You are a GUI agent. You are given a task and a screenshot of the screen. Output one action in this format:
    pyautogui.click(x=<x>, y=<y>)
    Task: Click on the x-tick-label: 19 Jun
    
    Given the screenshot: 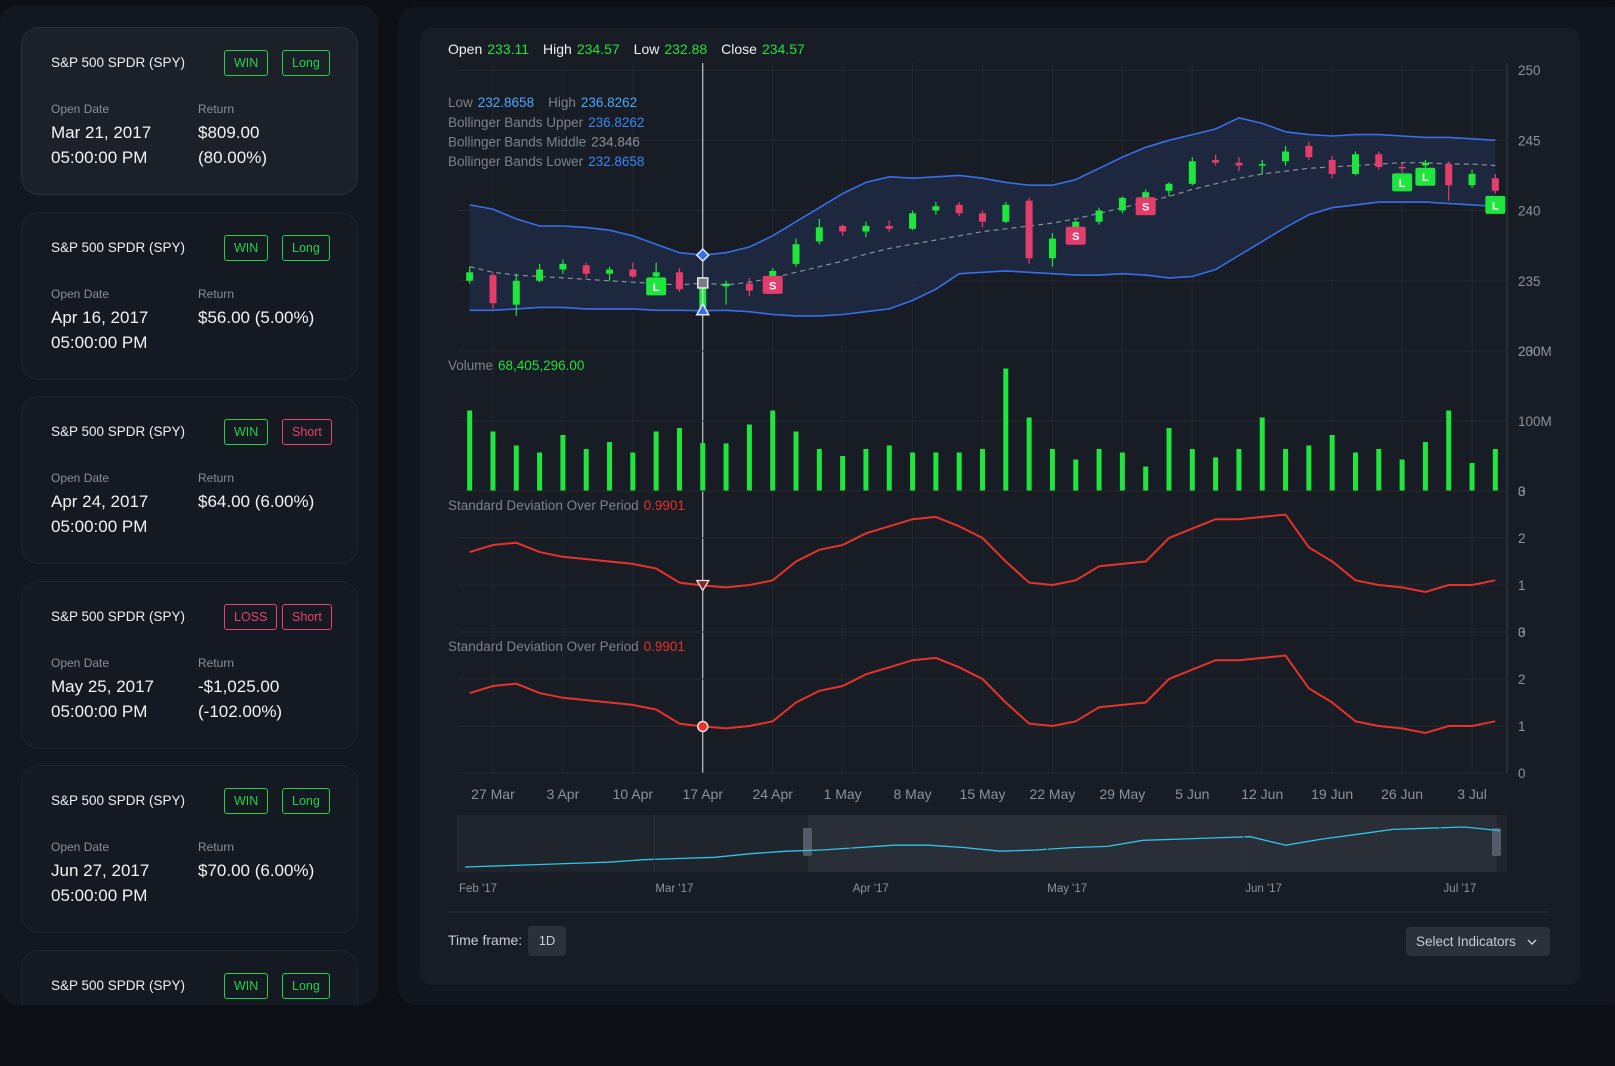 What is the action you would take?
    pyautogui.click(x=1332, y=794)
    